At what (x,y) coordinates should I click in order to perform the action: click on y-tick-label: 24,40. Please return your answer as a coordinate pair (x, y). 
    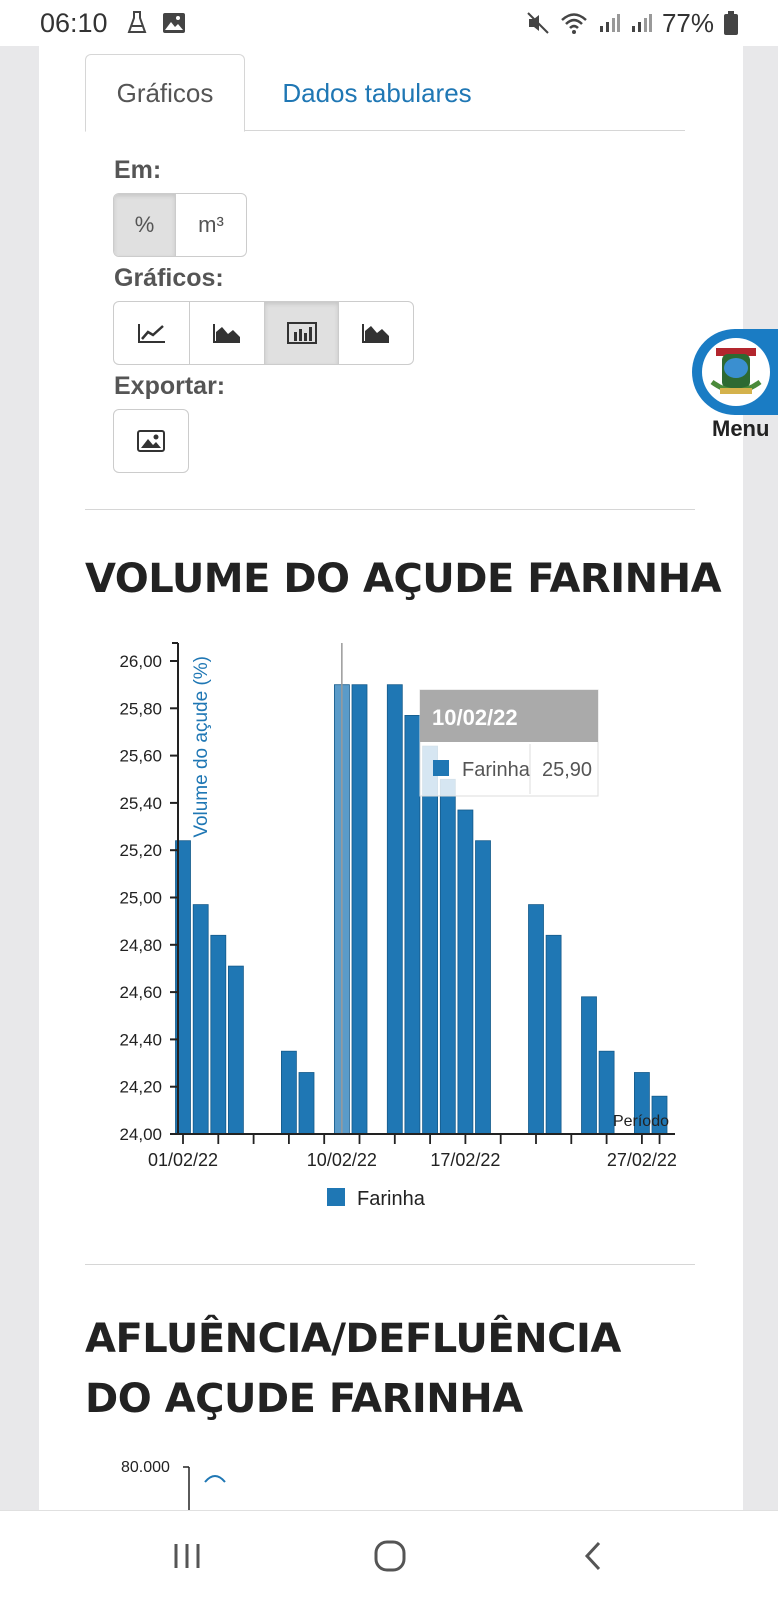
    Looking at the image, I should click on (140, 1039).